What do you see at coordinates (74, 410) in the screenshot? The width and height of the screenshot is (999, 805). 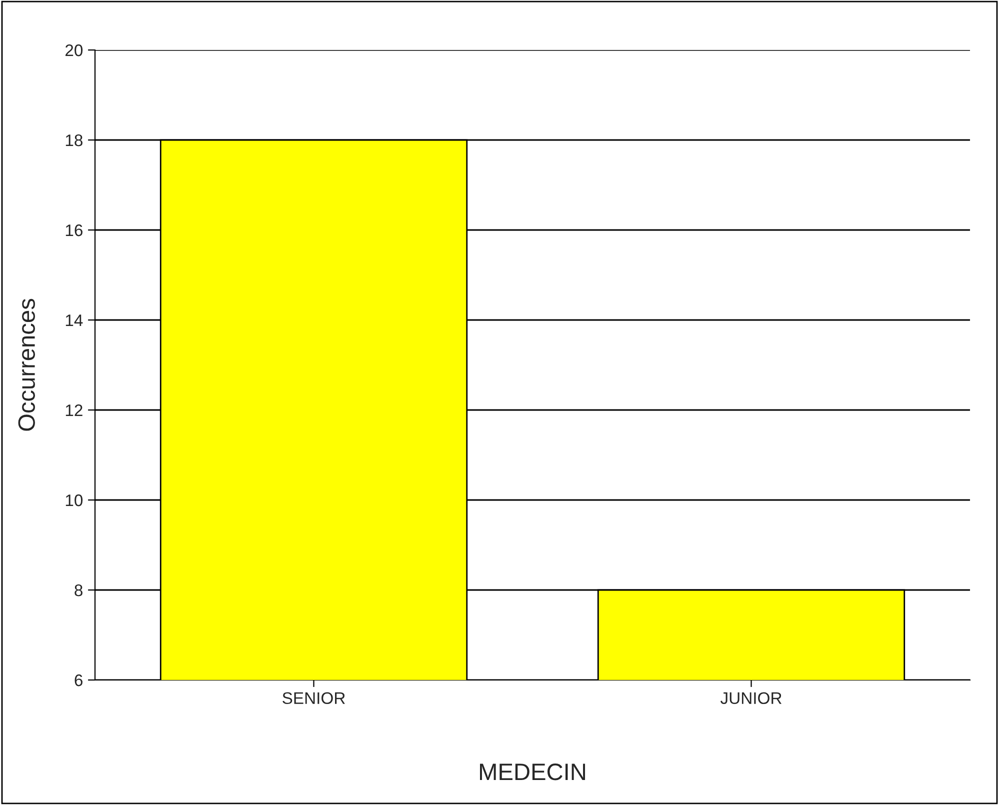 I see `y-tick-label: 12` at bounding box center [74, 410].